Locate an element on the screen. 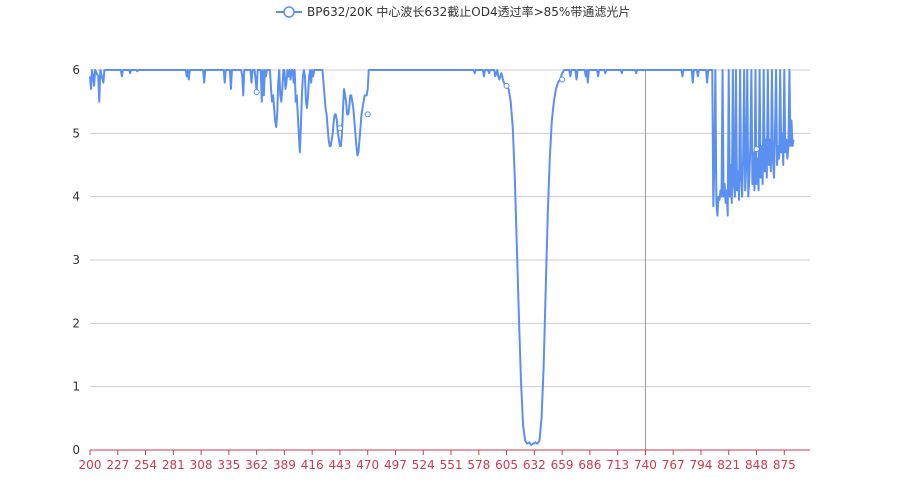  x-tick-label: 362 is located at coordinates (256, 465).